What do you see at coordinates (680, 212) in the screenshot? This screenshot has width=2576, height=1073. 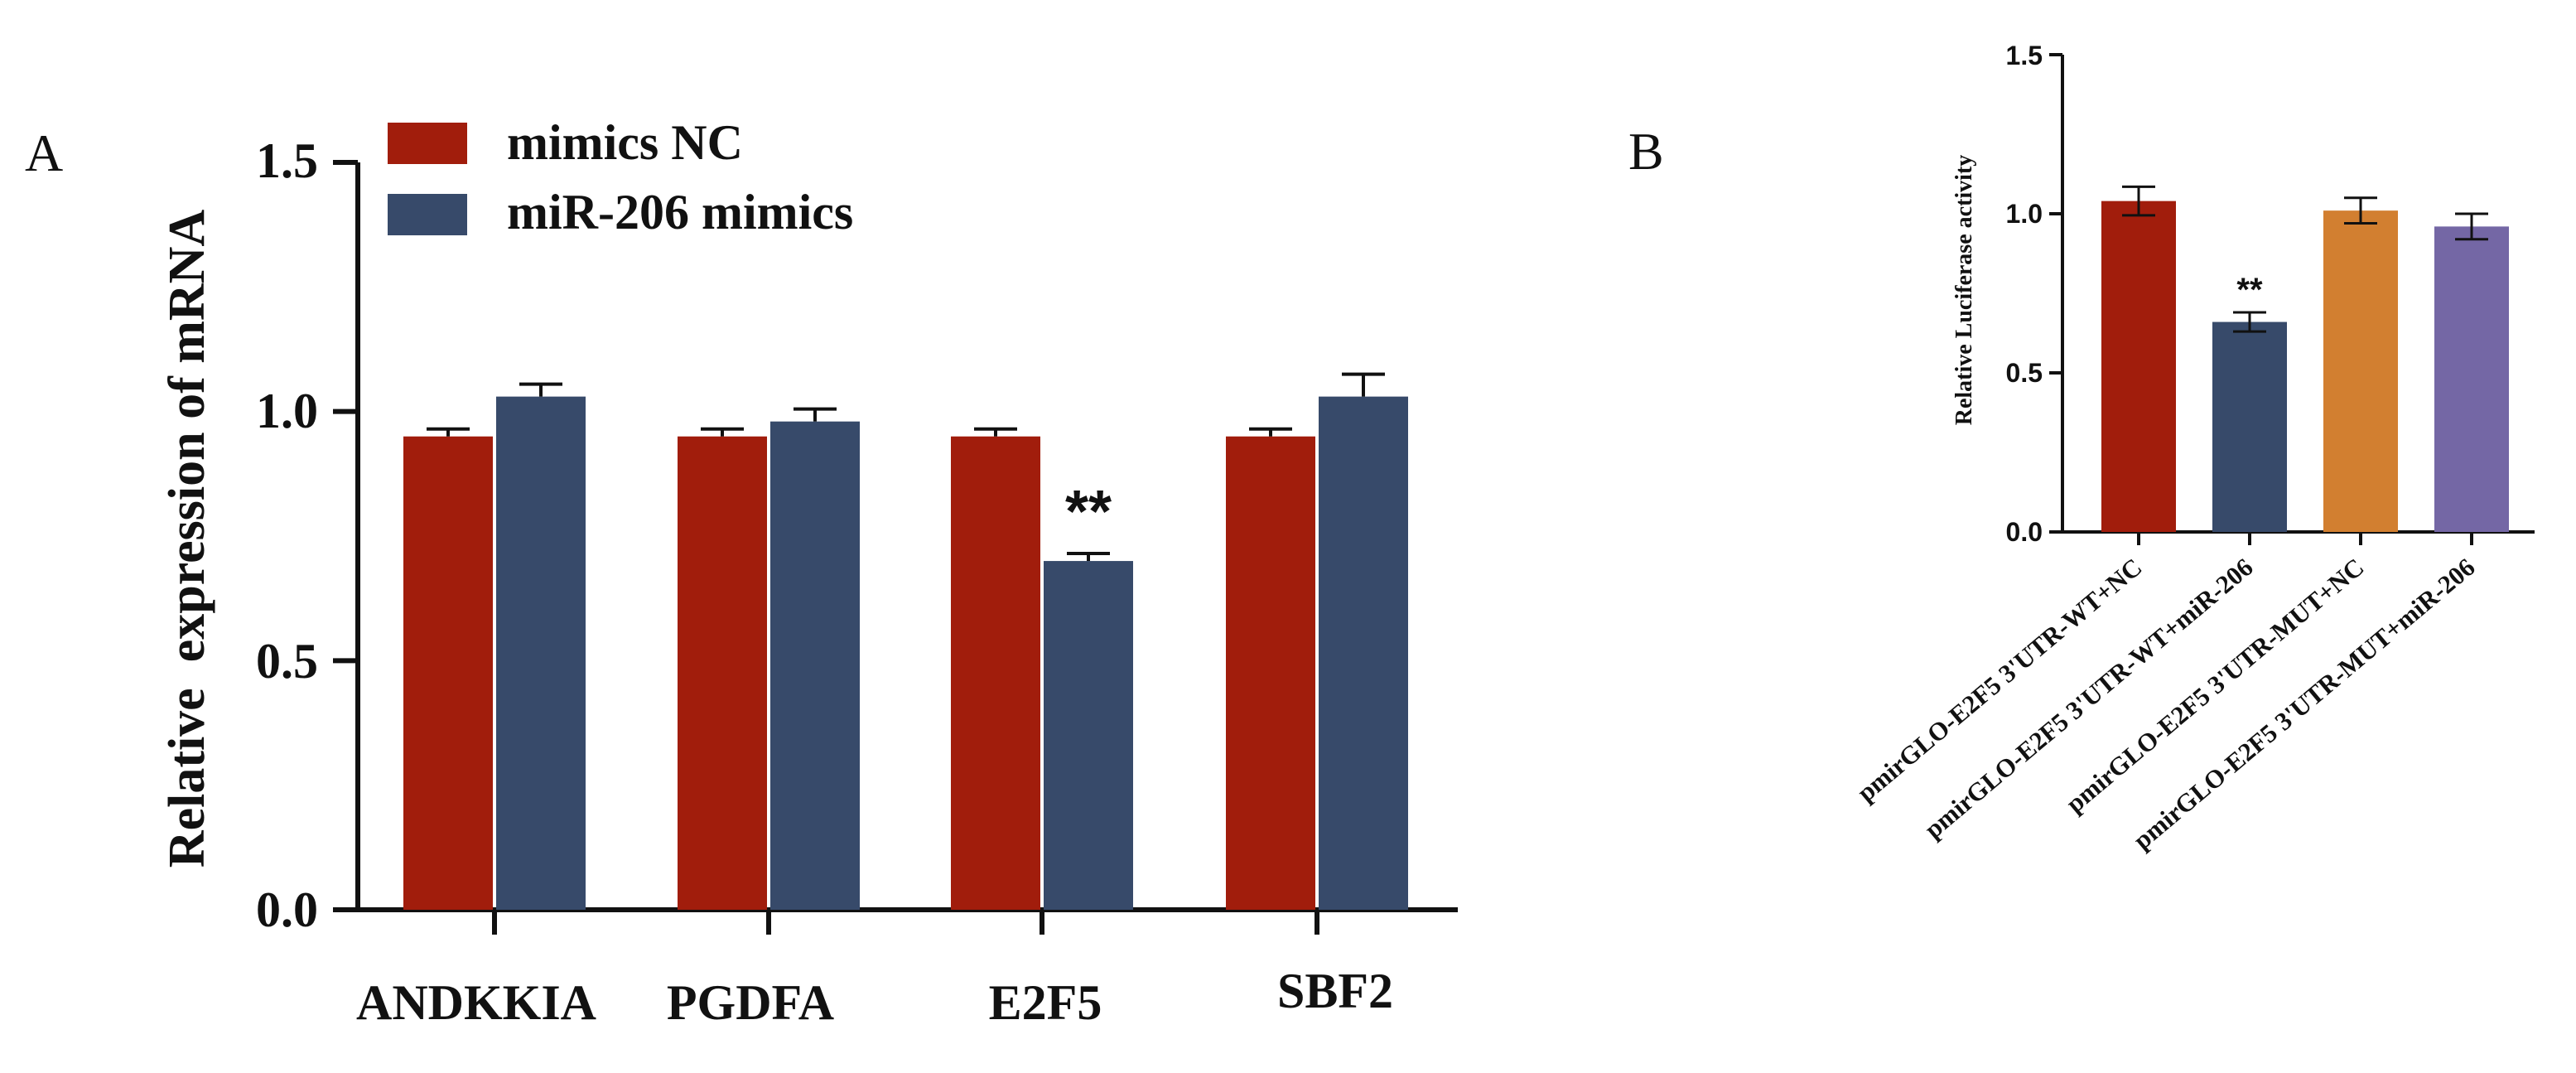 I see `legend-label-mir206-mimics: miR-206 mimics` at bounding box center [680, 212].